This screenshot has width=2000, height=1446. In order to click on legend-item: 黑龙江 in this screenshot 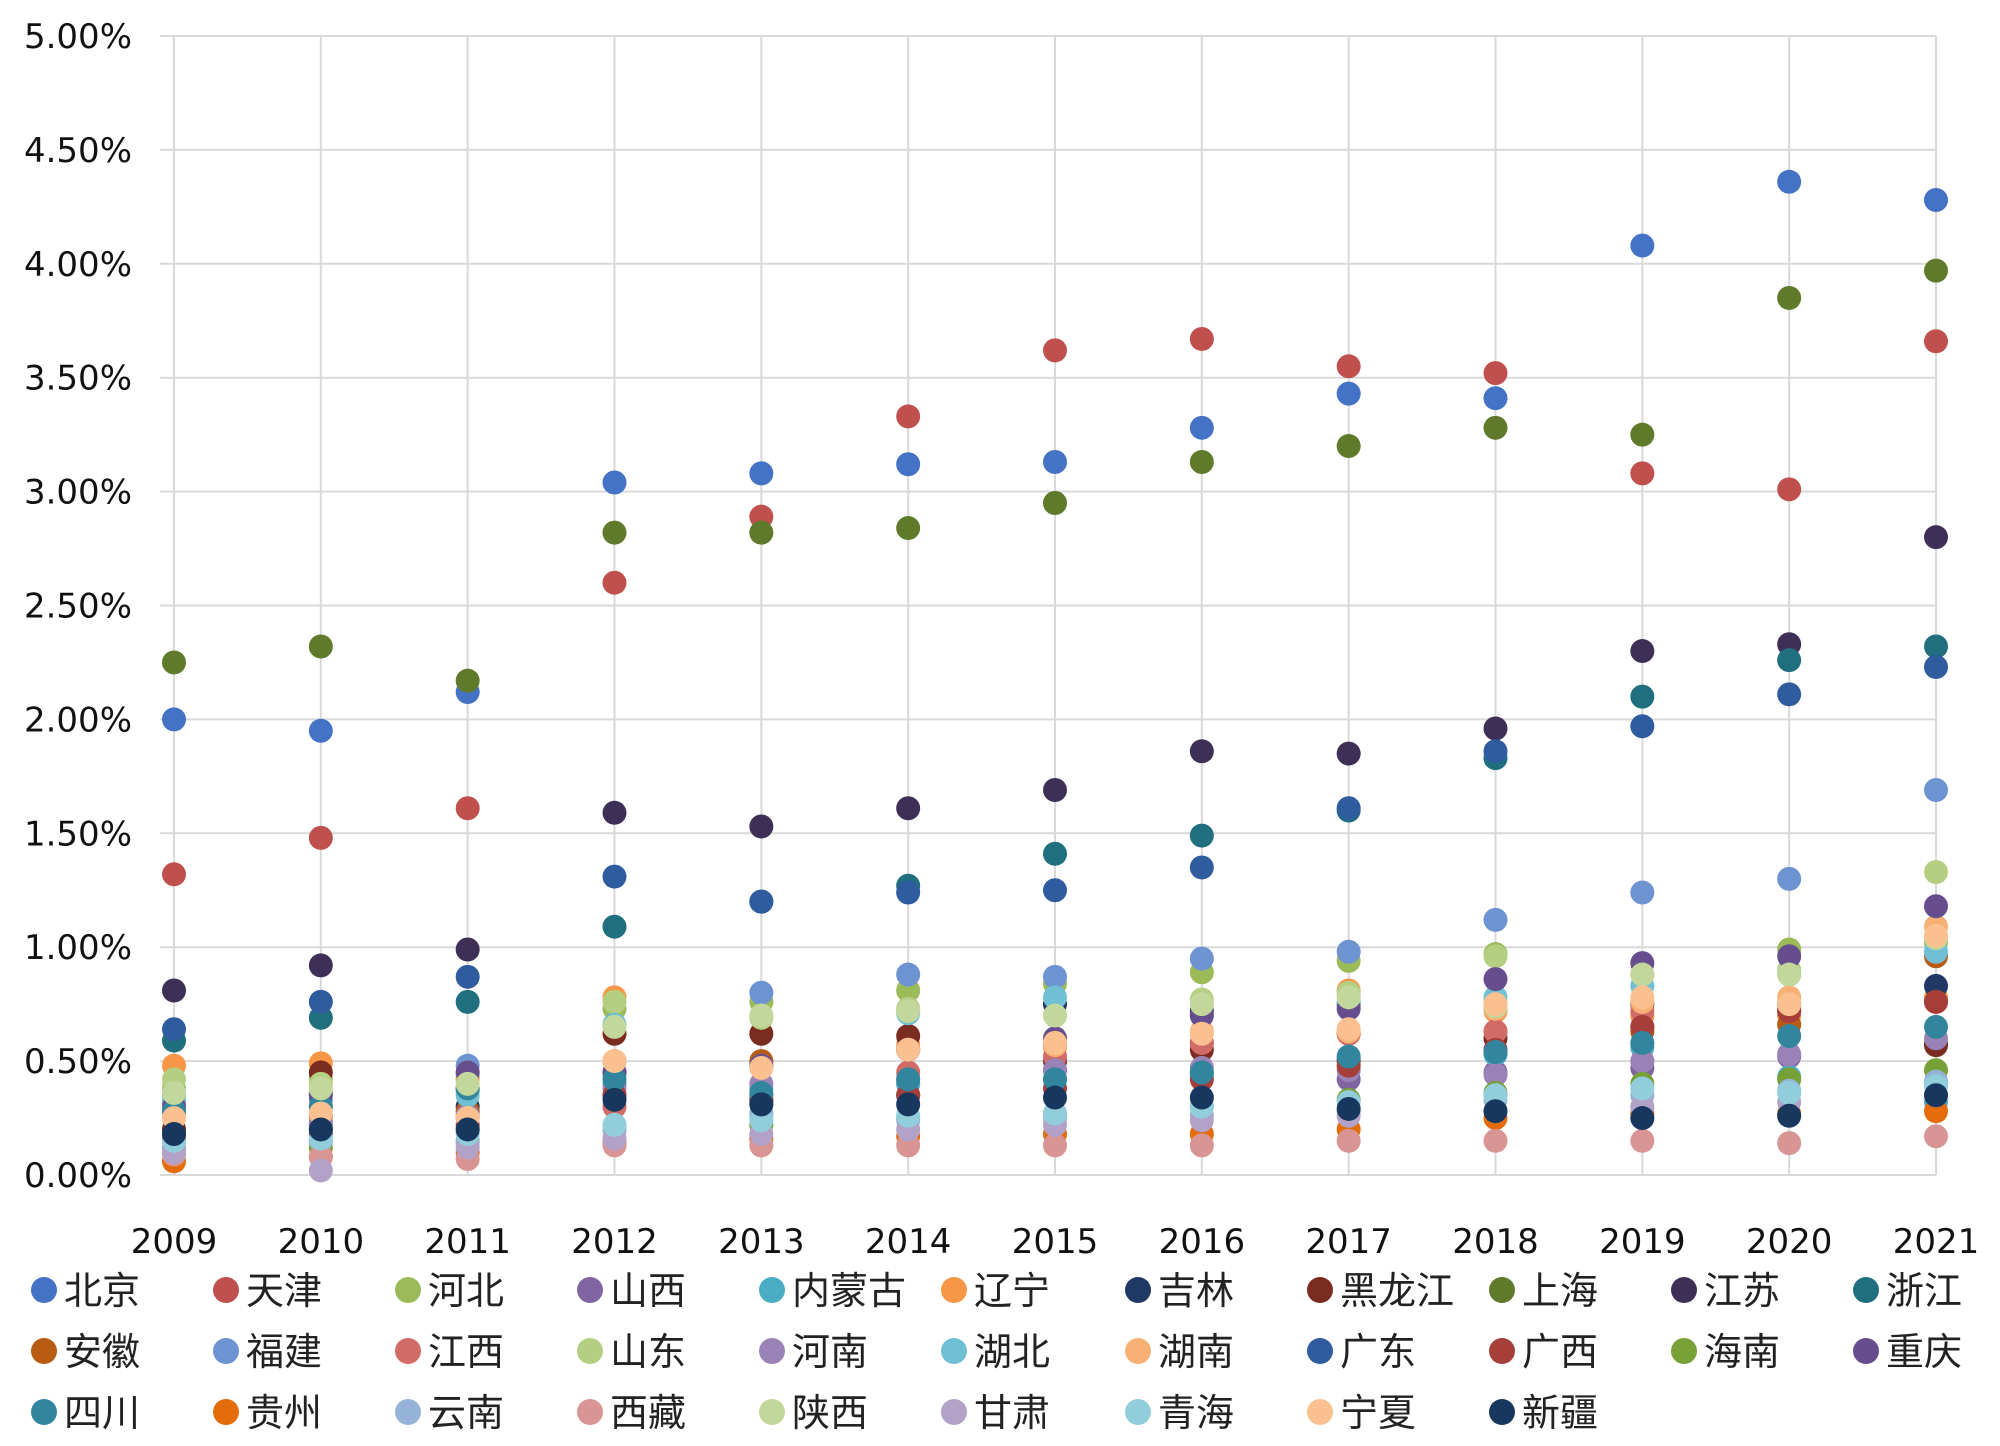, I will do `click(1380, 1291)`.